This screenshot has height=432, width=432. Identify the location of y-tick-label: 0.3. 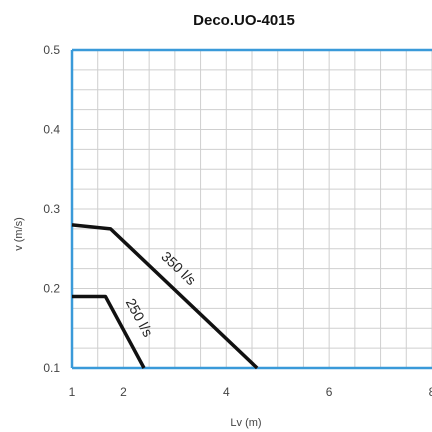
(51, 209).